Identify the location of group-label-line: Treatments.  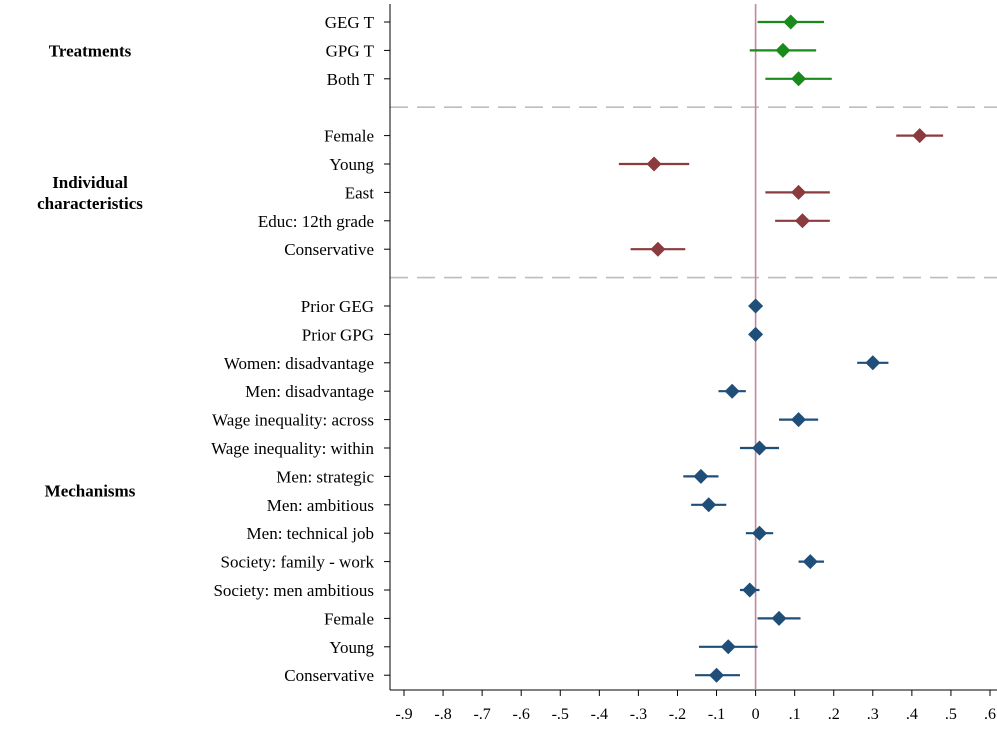
(90, 50).